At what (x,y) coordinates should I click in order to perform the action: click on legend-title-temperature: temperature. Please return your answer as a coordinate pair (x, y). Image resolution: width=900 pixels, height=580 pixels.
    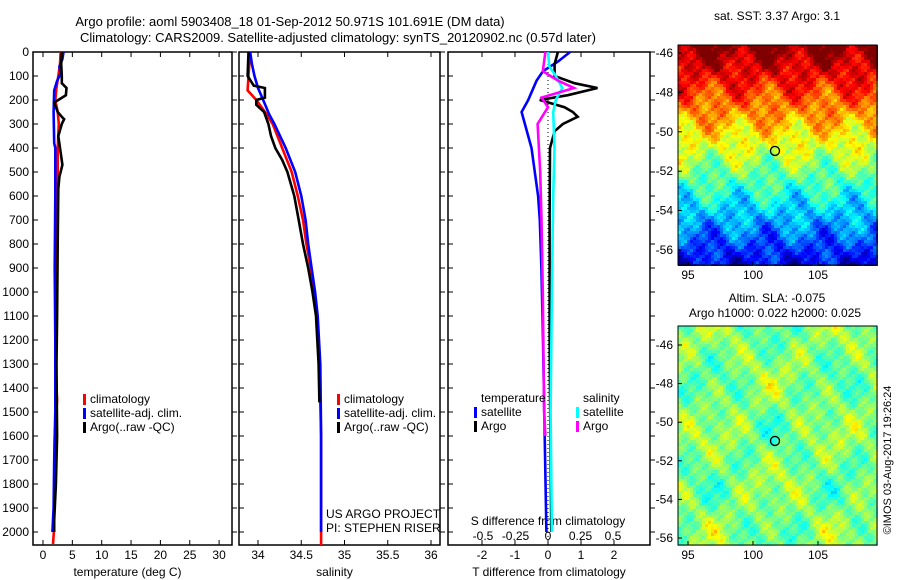
    Looking at the image, I should click on (513, 398).